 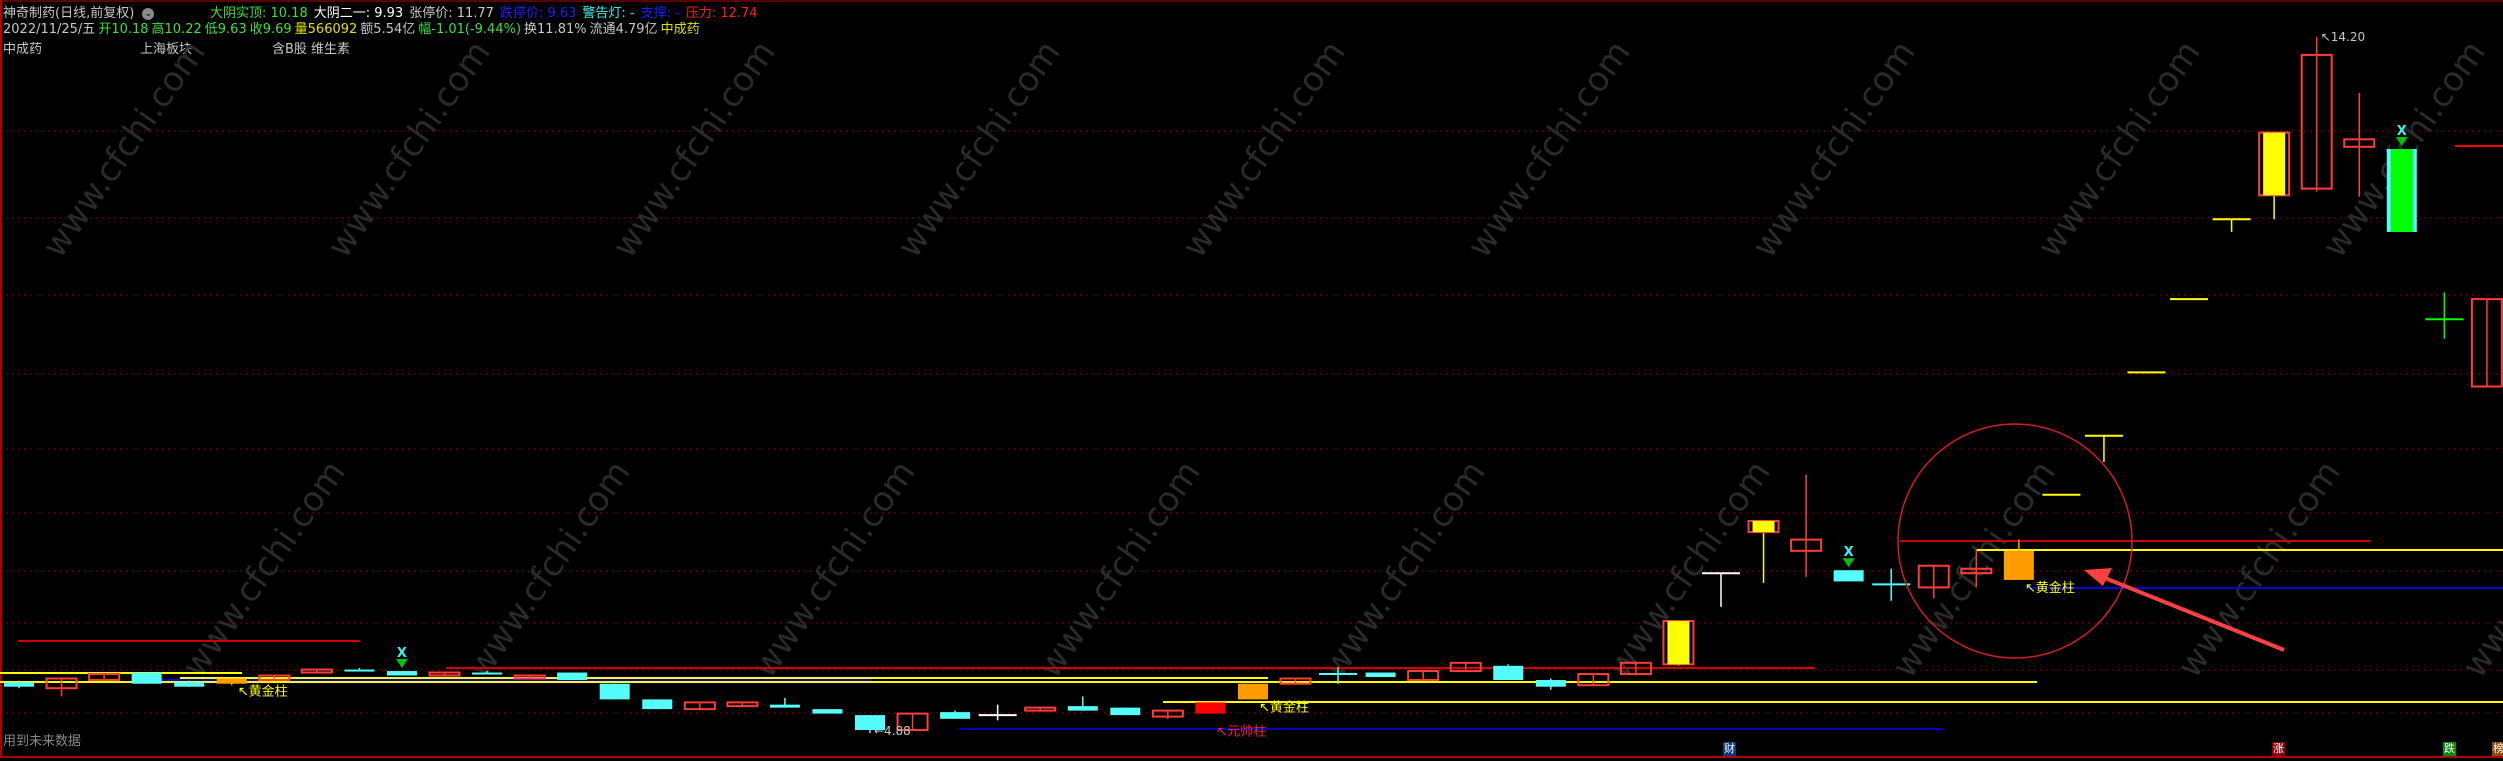 What do you see at coordinates (2401, 190) in the screenshot?
I see `candle-body-down-limit` at bounding box center [2401, 190].